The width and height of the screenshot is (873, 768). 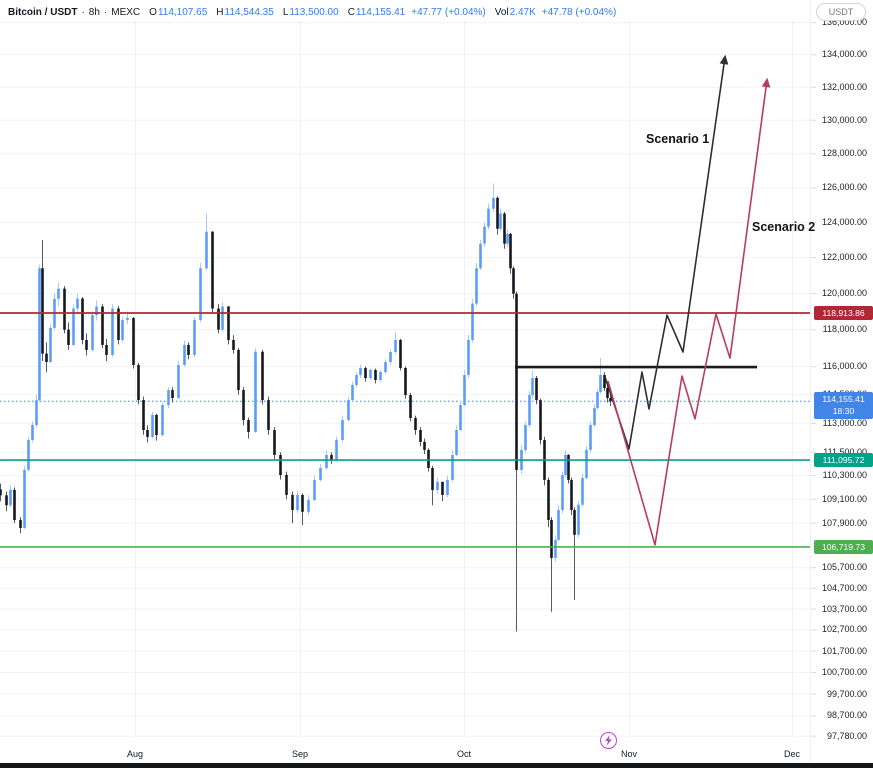 What do you see at coordinates (844, 522) in the screenshot?
I see `price-tick-label: 107,900.00` at bounding box center [844, 522].